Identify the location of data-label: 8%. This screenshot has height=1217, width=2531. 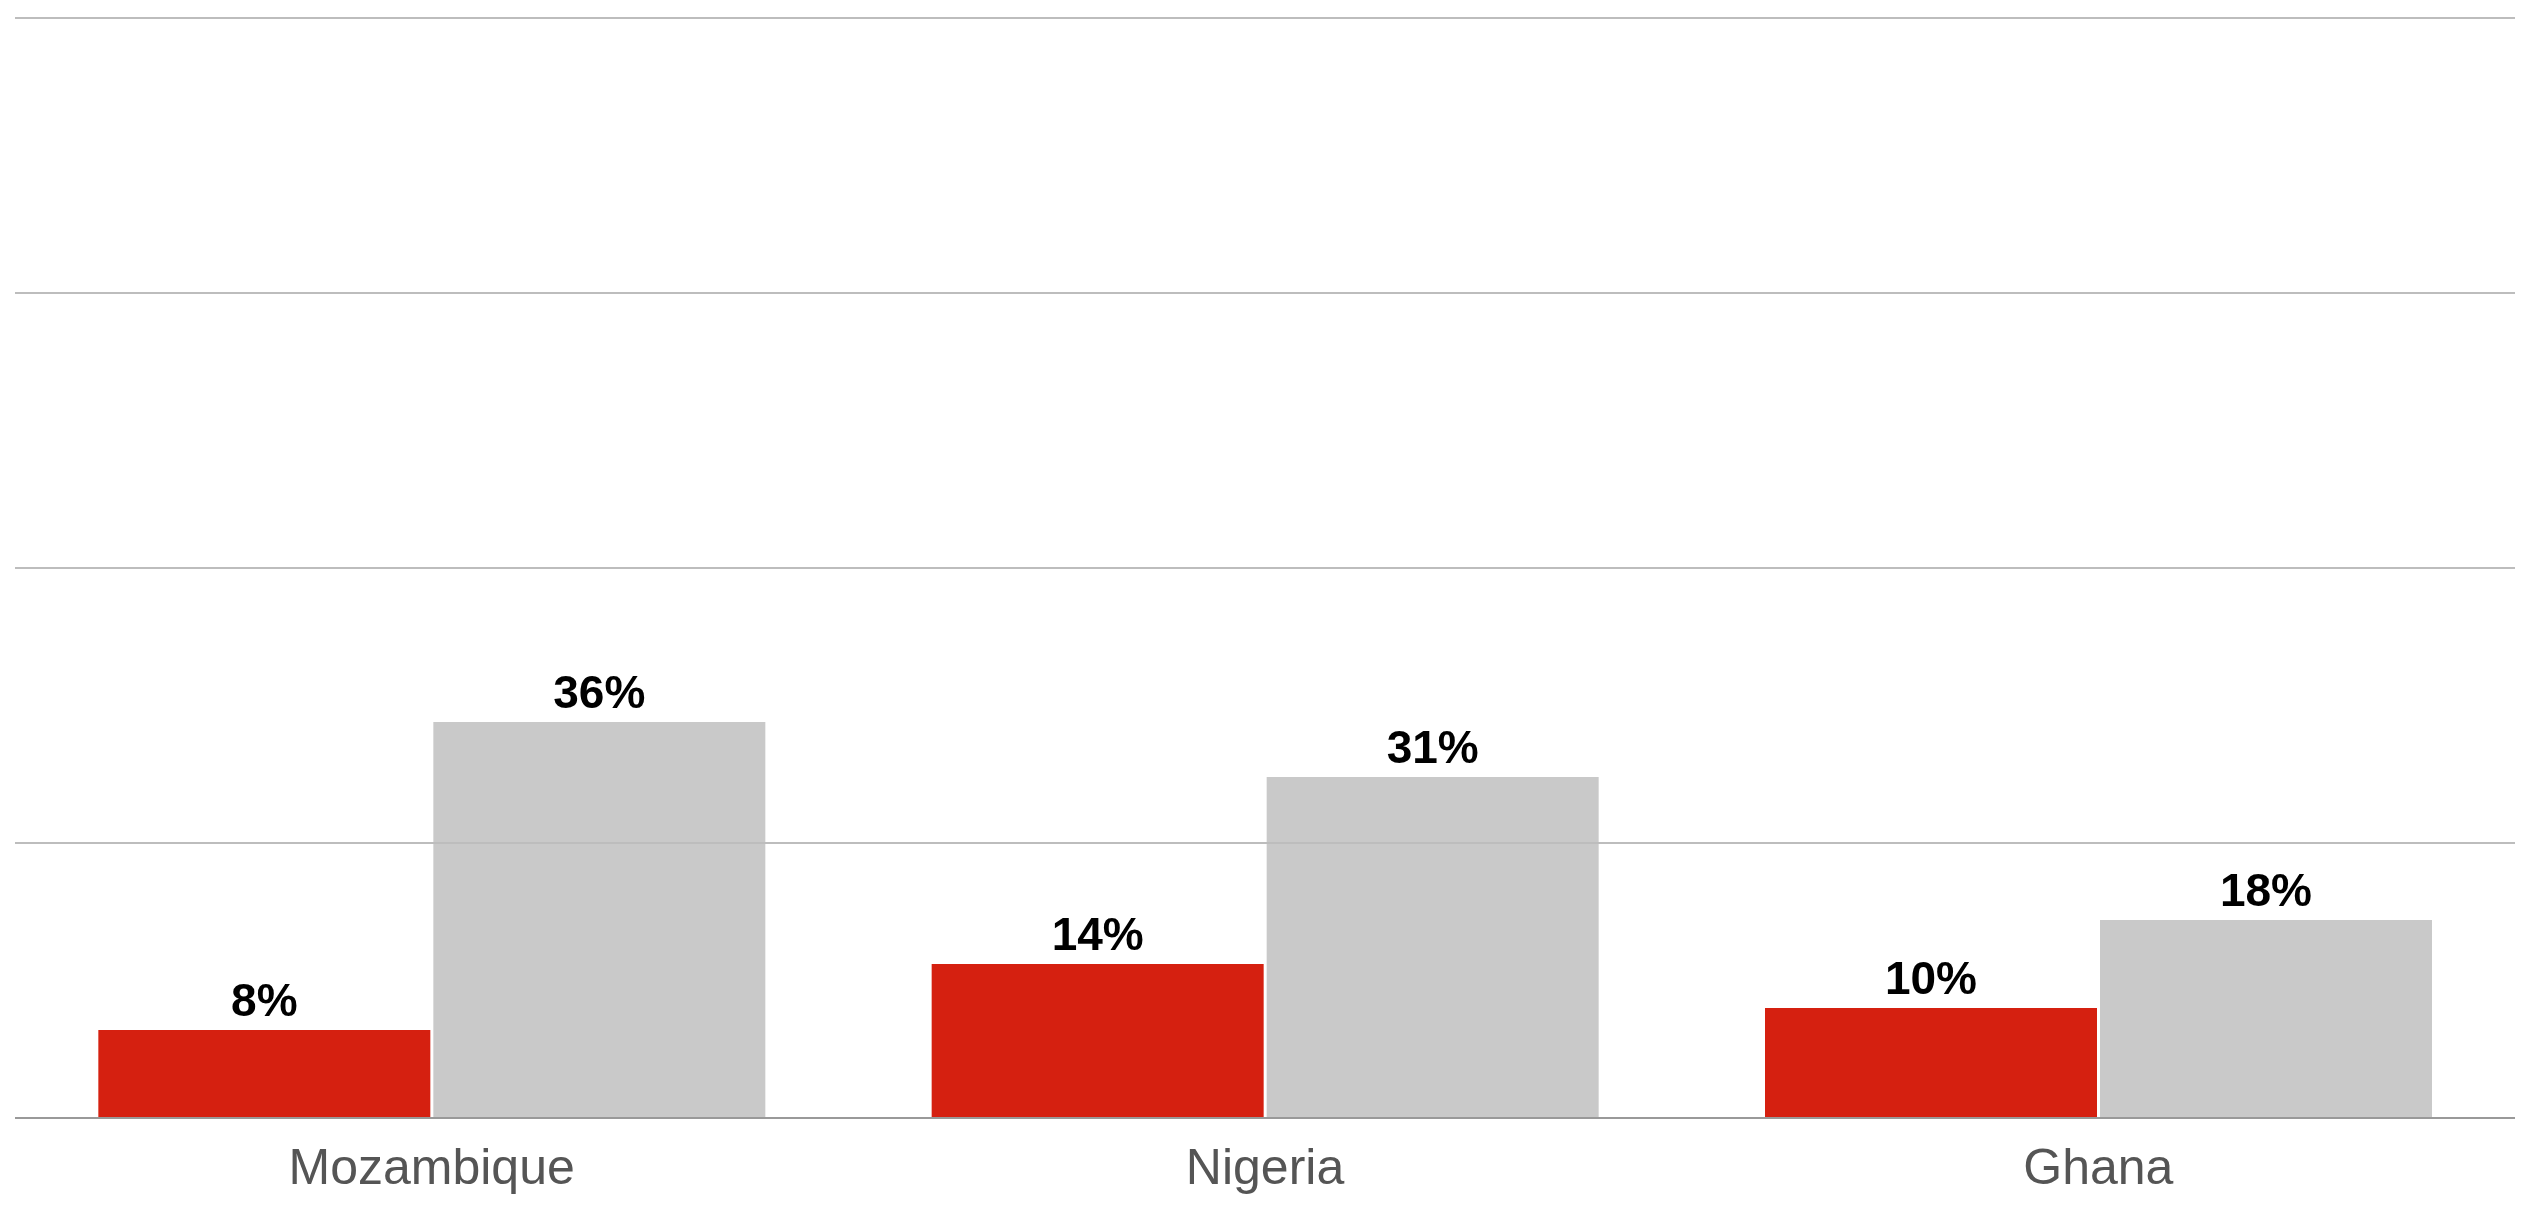
(264, 1000).